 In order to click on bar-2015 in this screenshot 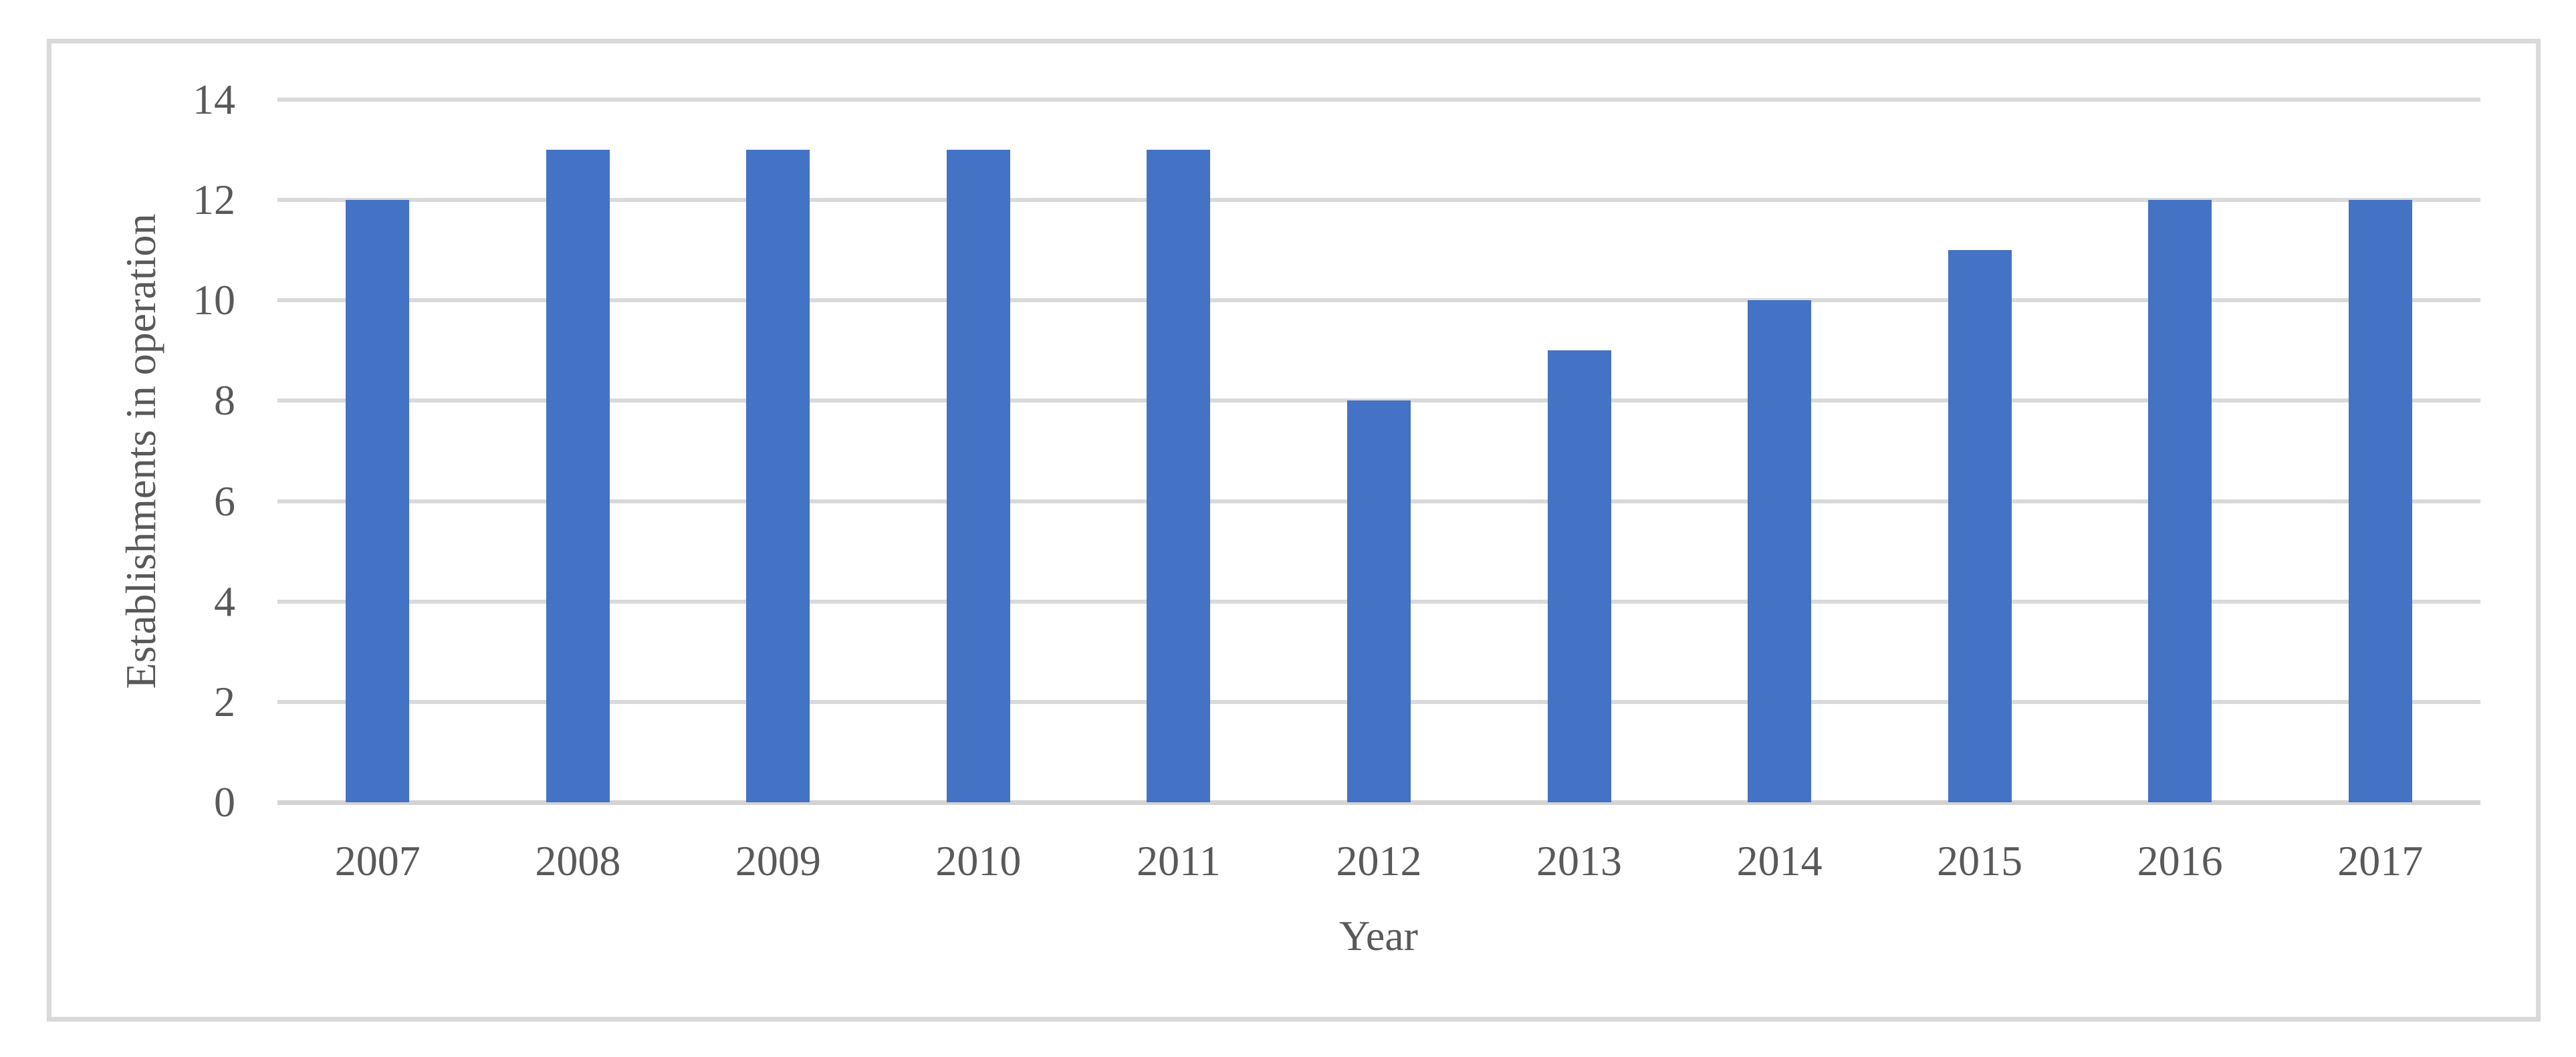, I will do `click(1980, 526)`.